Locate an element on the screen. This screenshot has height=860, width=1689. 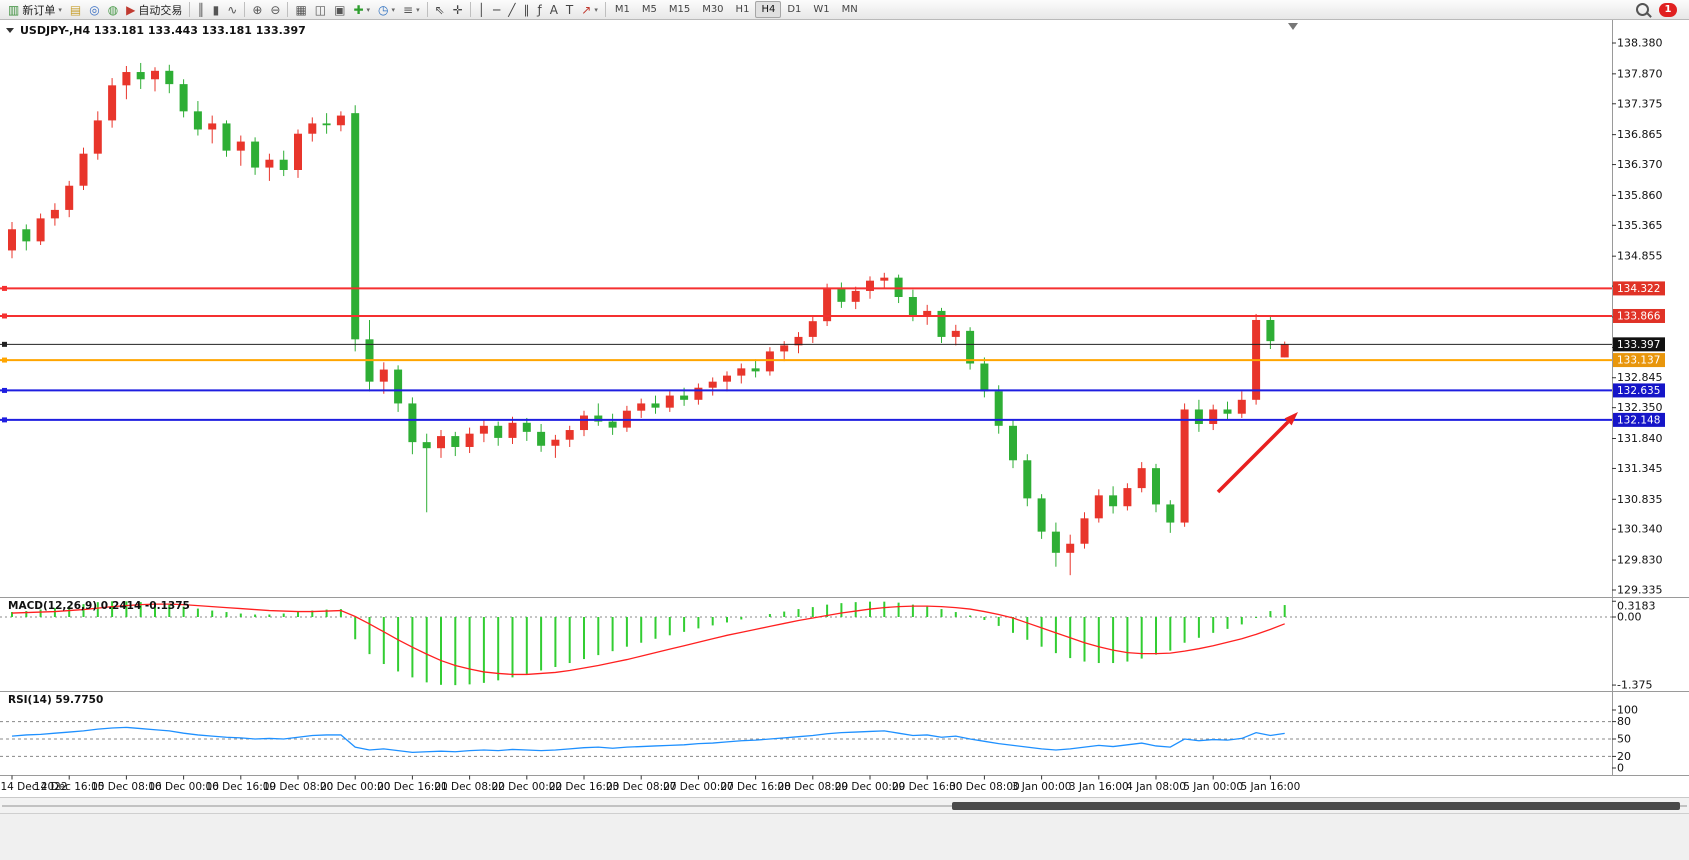
price-tick-label: 135.860 is located at coordinates (1640, 195).